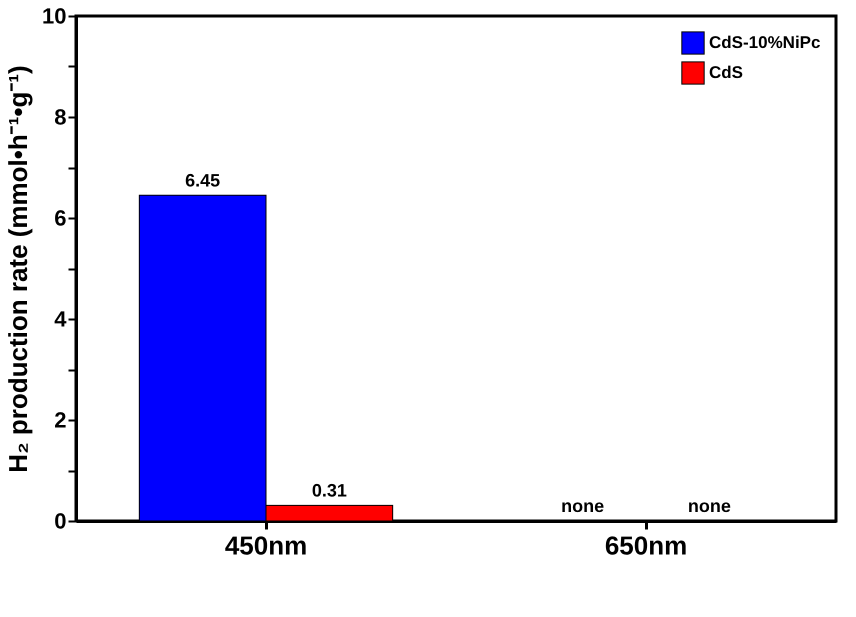  Describe the element at coordinates (54, 16) in the screenshot. I see `y-tick-label: 10` at that location.